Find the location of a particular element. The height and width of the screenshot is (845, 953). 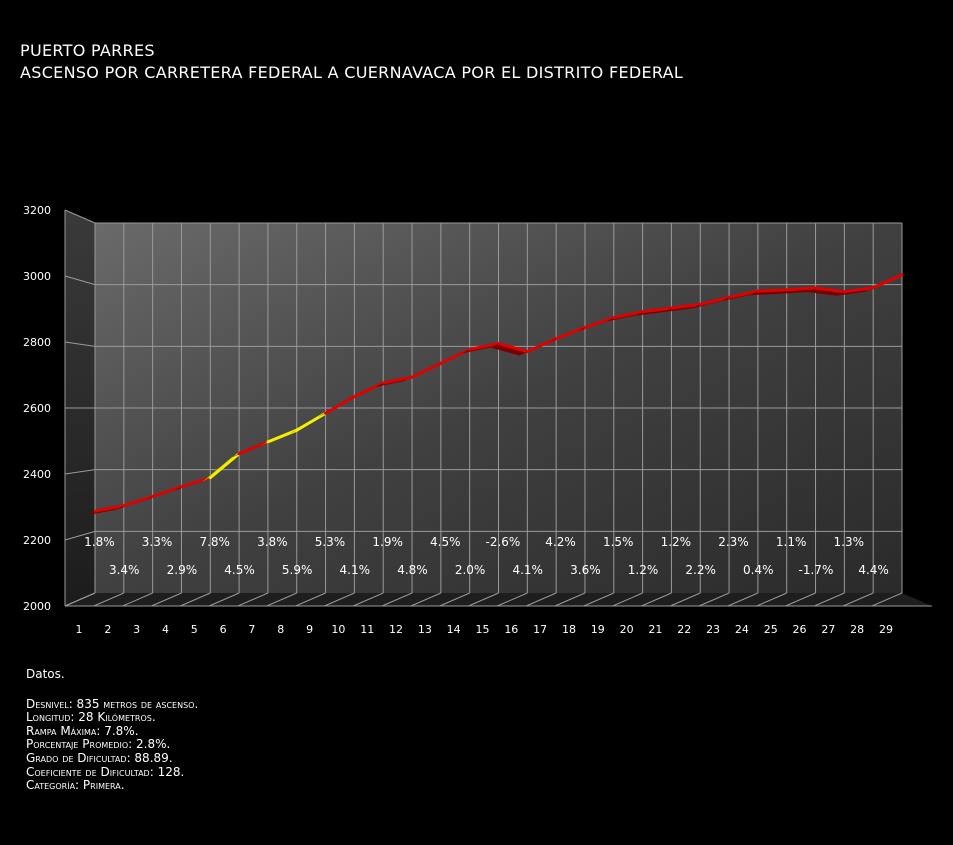

gradient-label: 3.6% is located at coordinates (585, 570).